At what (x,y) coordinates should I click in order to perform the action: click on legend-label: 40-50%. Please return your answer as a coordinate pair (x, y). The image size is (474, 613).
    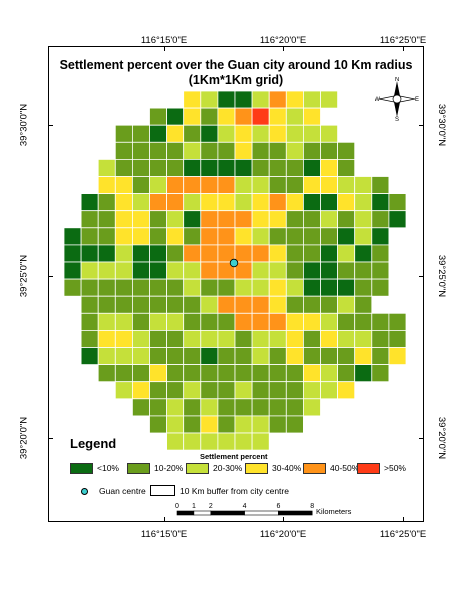
    Looking at the image, I should click on (345, 468).